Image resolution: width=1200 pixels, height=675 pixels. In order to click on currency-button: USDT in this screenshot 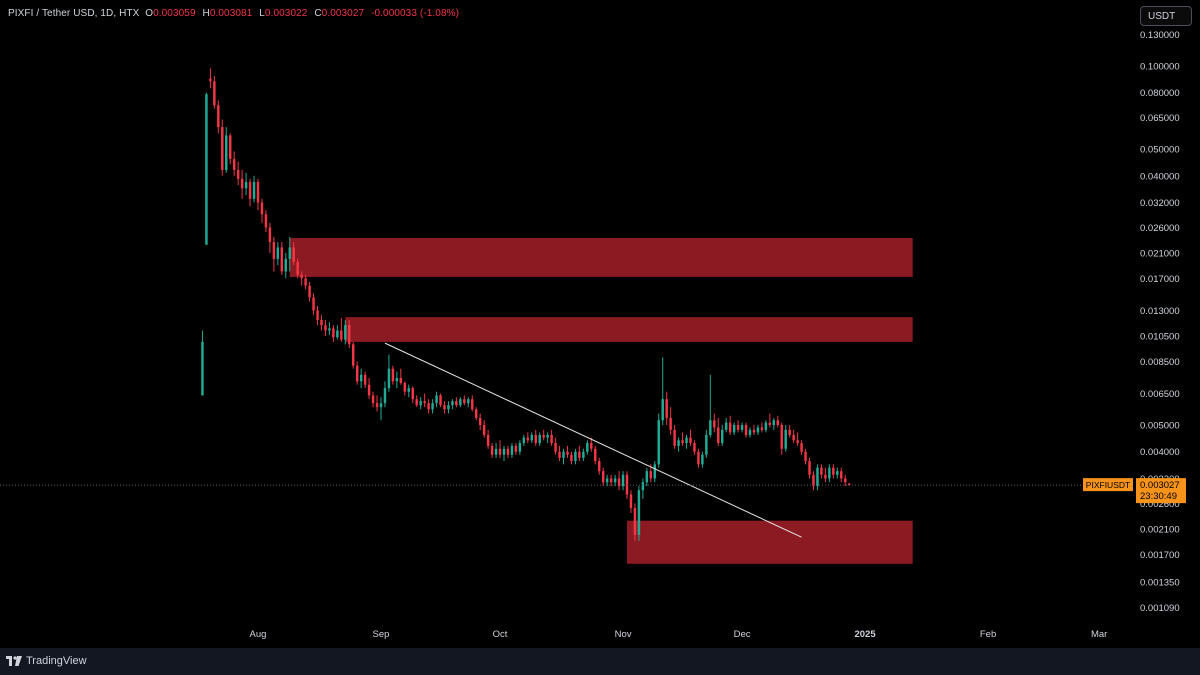, I will do `click(1166, 16)`.